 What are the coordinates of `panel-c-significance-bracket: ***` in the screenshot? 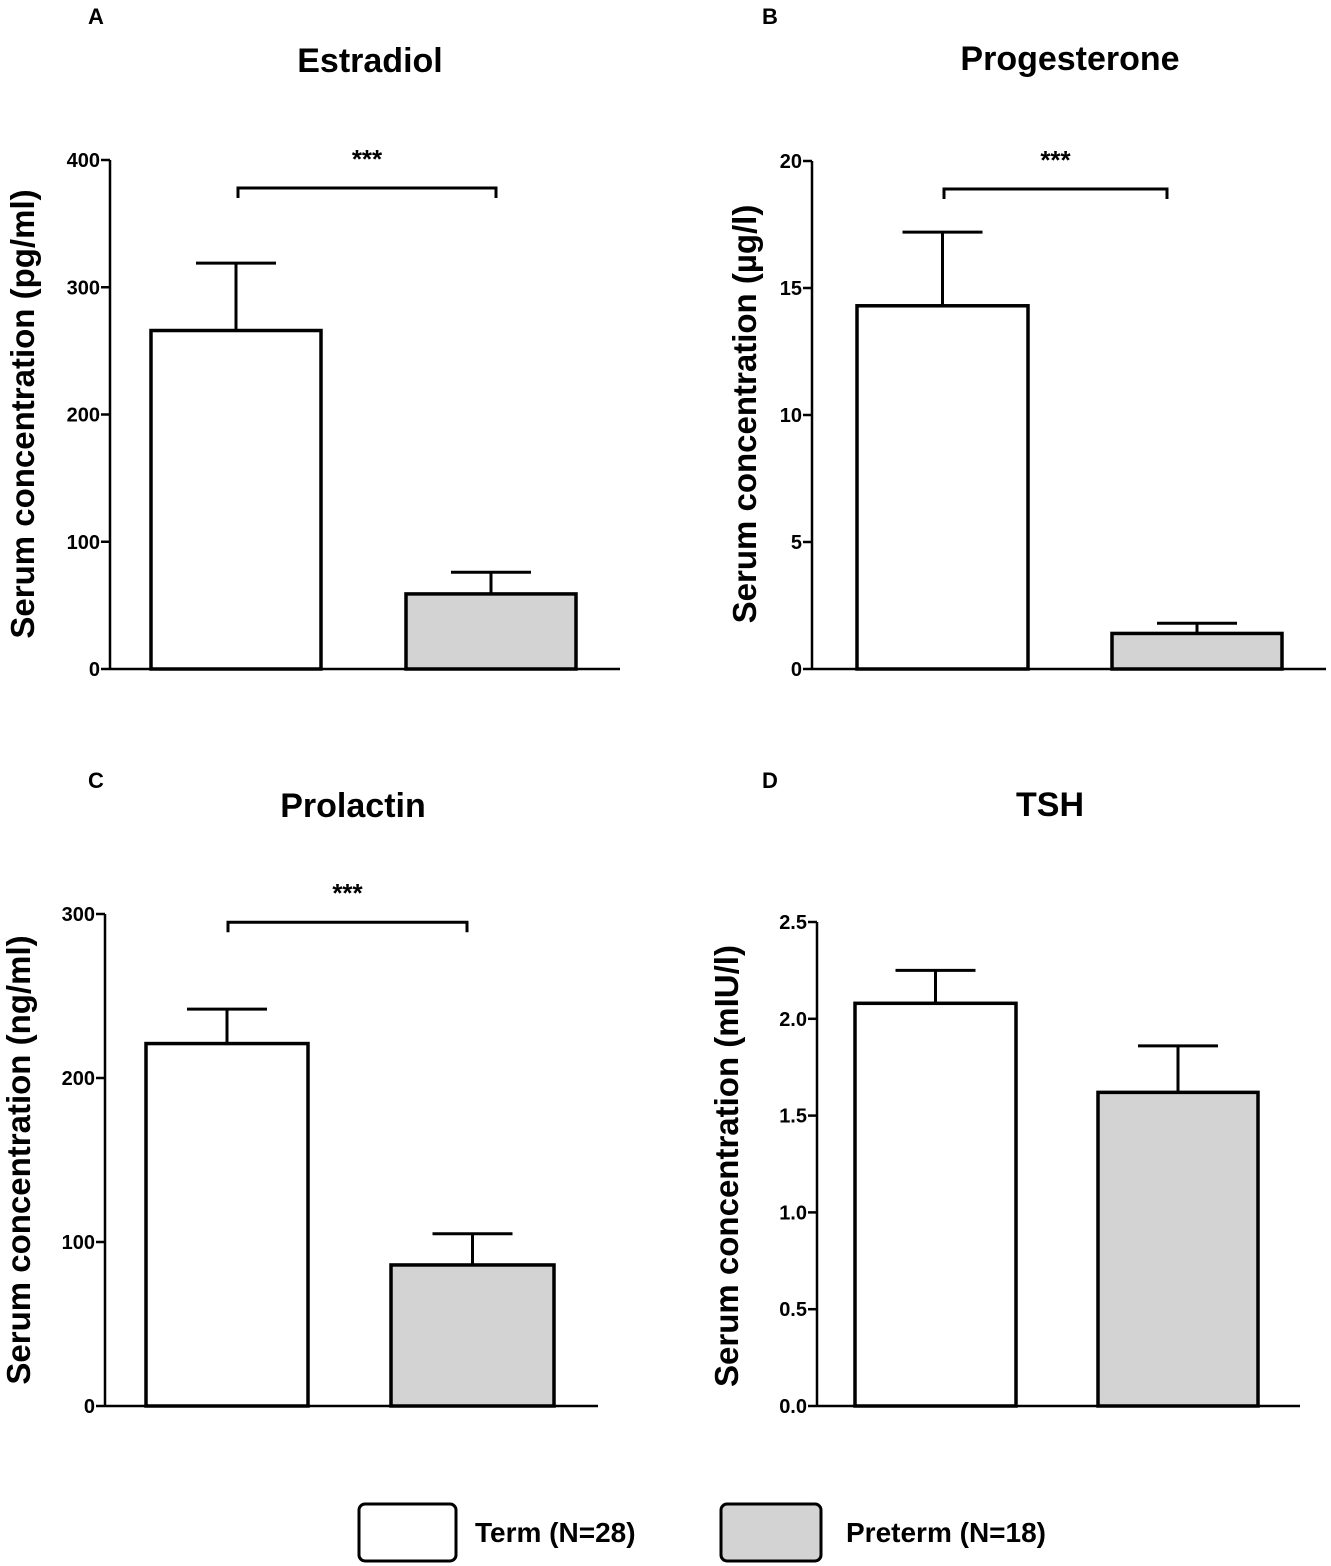 It's located at (347, 905).